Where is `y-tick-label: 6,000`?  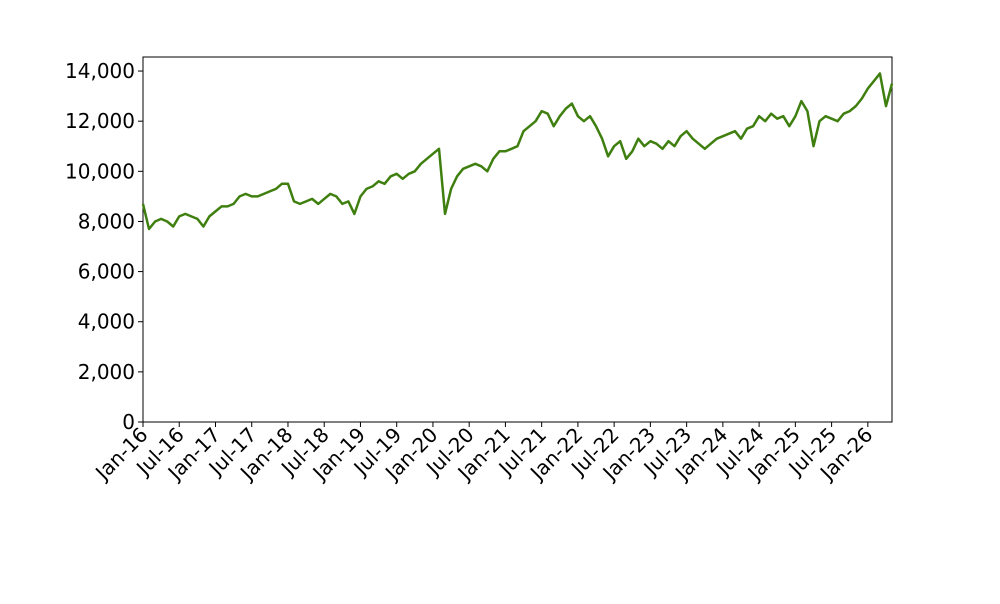 y-tick-label: 6,000 is located at coordinates (106, 272).